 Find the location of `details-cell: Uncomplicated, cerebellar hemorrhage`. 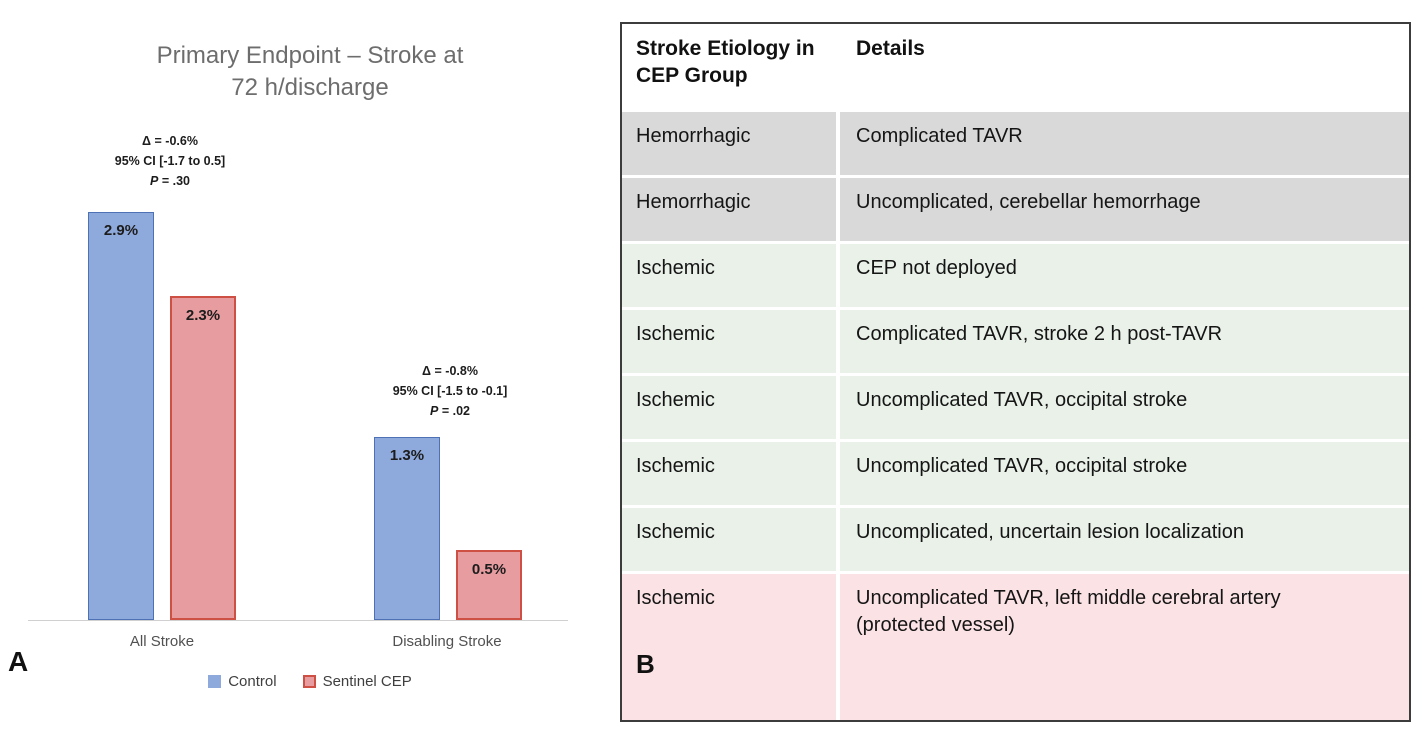

details-cell: Uncomplicated, cerebellar hemorrhage is located at coordinates (1124, 209).